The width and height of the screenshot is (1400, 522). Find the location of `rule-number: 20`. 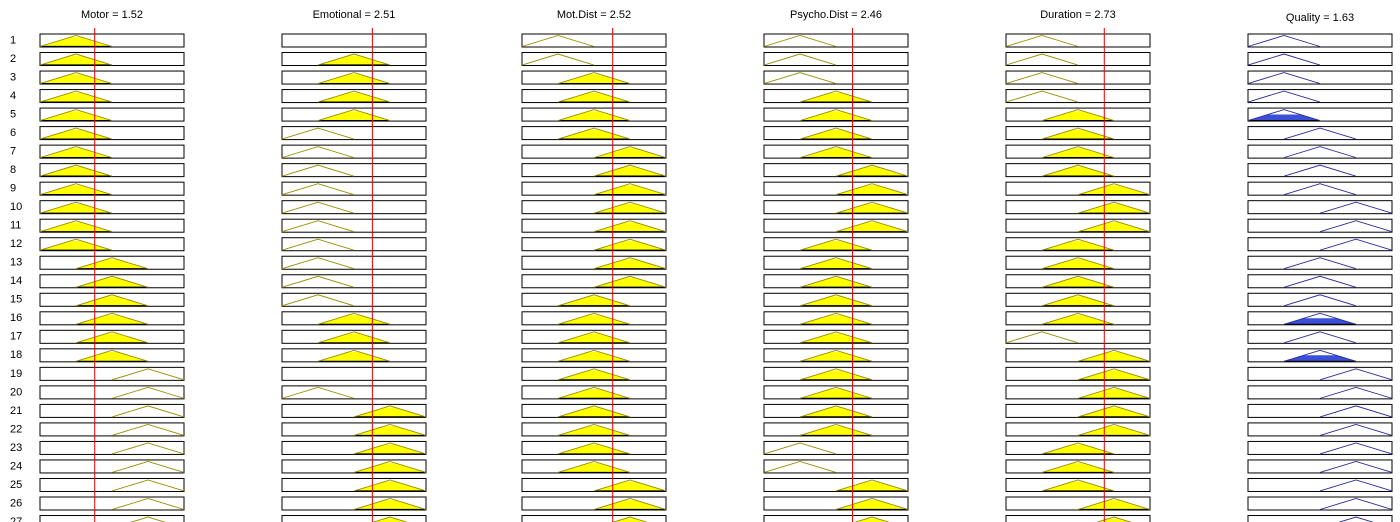

rule-number: 20 is located at coordinates (16, 392).